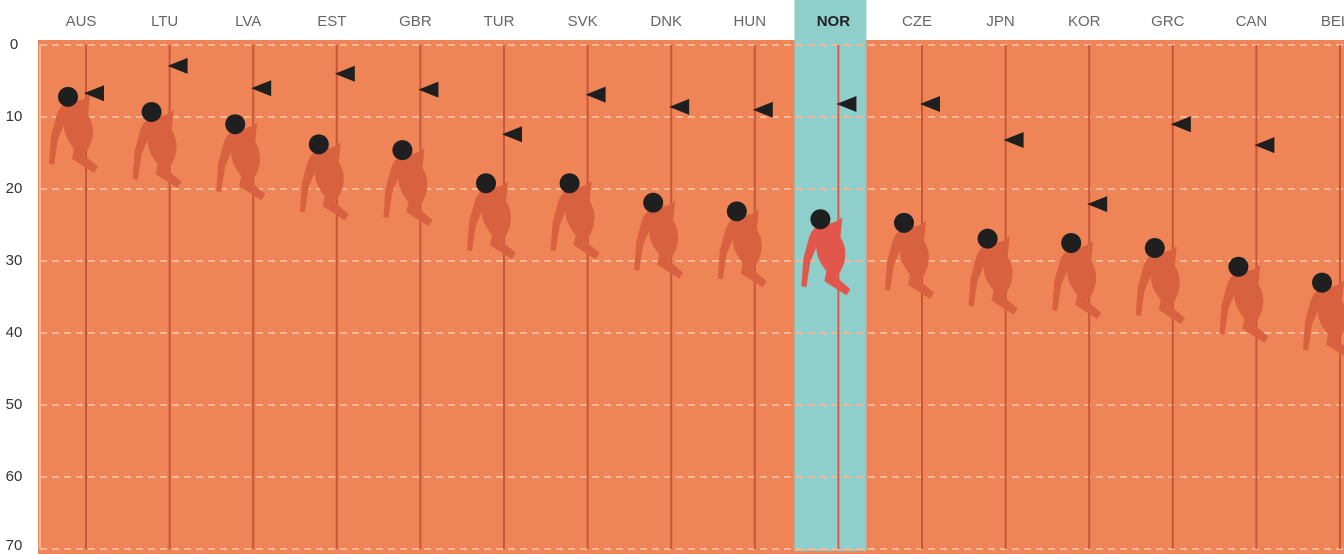 This screenshot has height=554, width=1344. Describe the element at coordinates (1168, 21) in the screenshot. I see `x-tick-label: GRC` at that location.